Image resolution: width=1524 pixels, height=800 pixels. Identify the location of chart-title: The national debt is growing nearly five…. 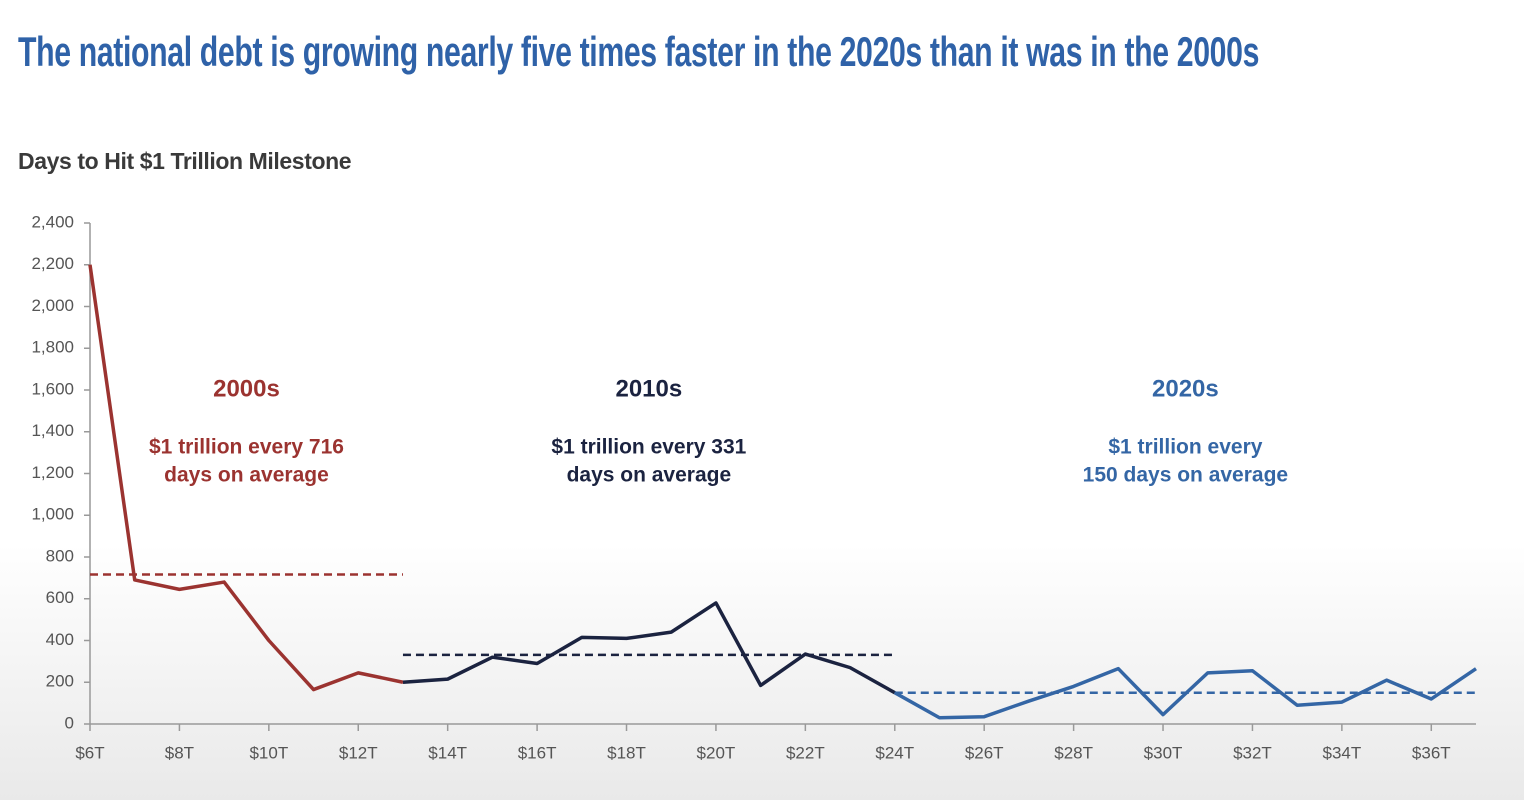
(639, 51).